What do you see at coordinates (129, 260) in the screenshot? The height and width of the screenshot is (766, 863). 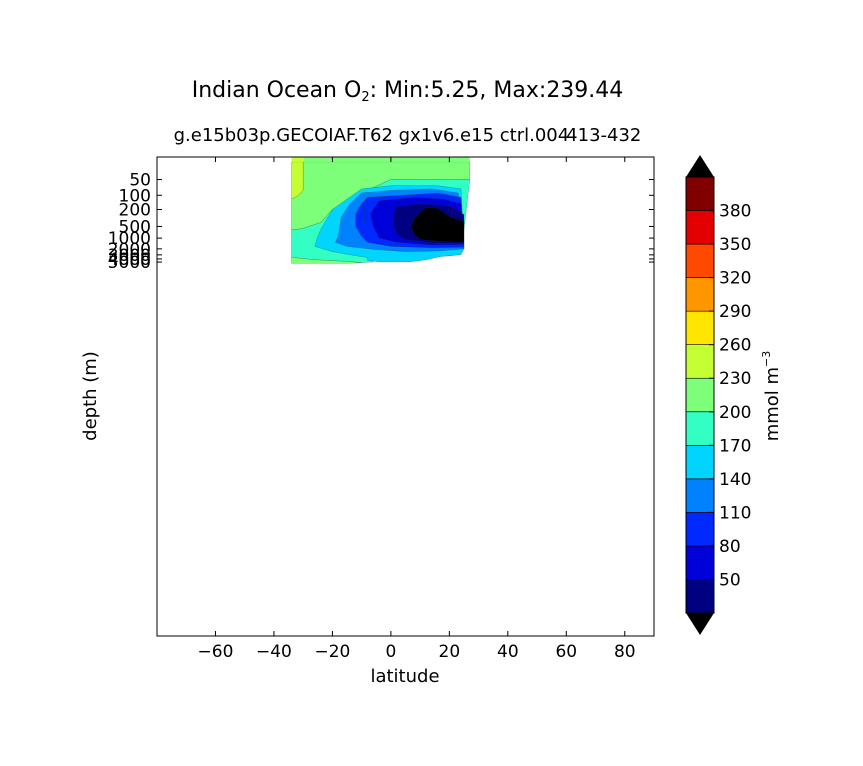 I see `y-tick-label: 4000` at bounding box center [129, 260].